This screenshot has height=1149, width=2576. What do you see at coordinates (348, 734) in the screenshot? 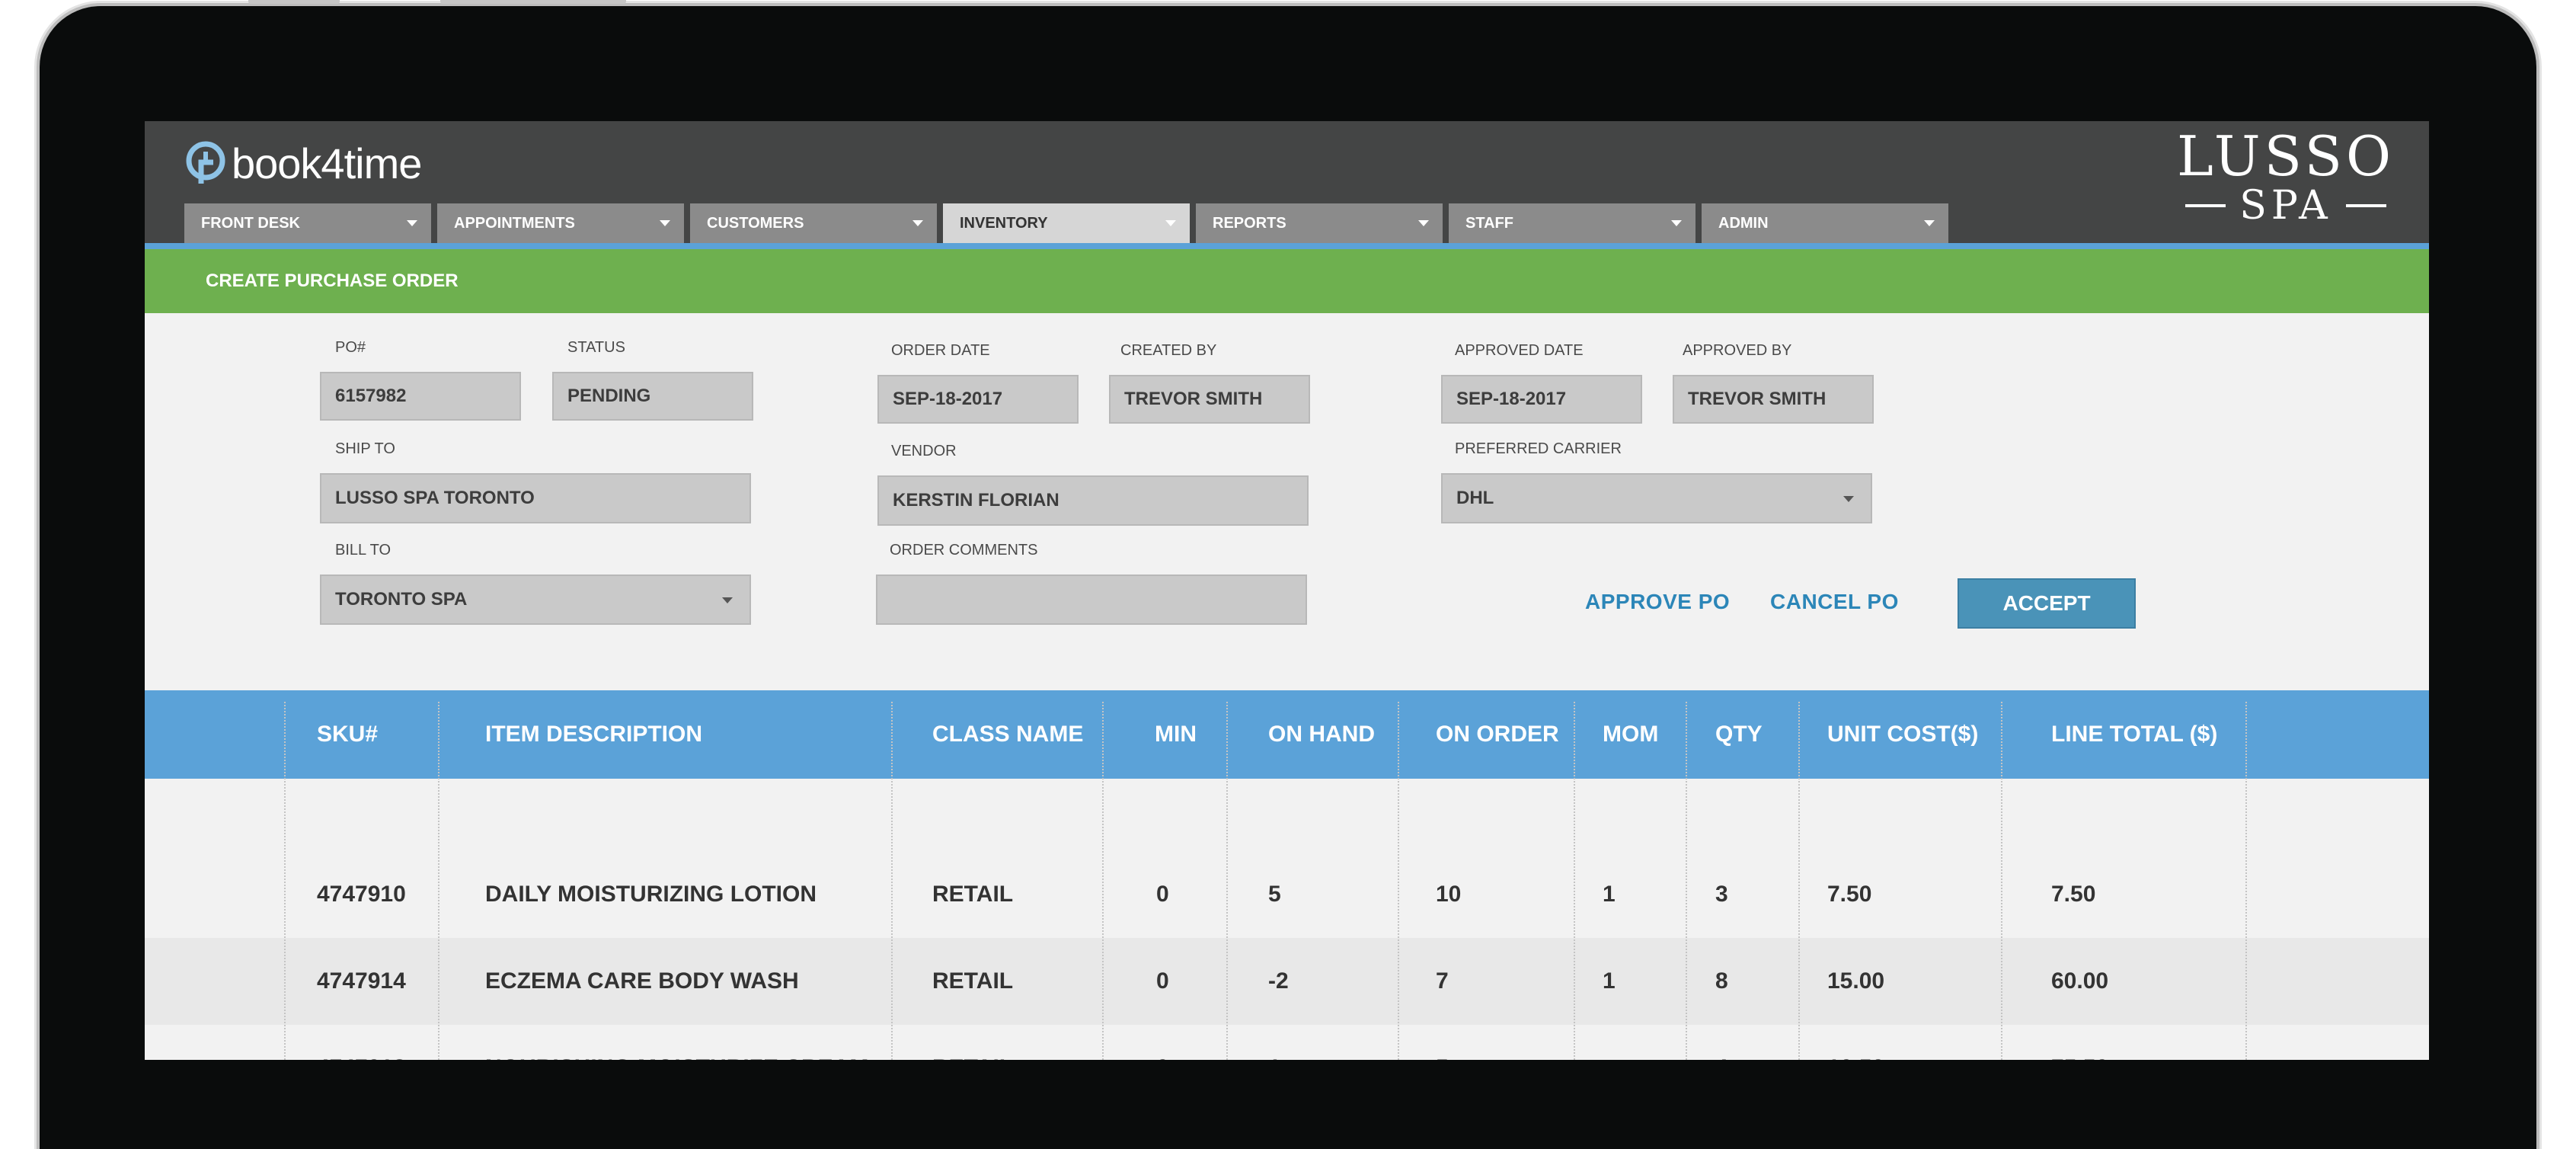
I see `column-header-sku: SKU#` at bounding box center [348, 734].